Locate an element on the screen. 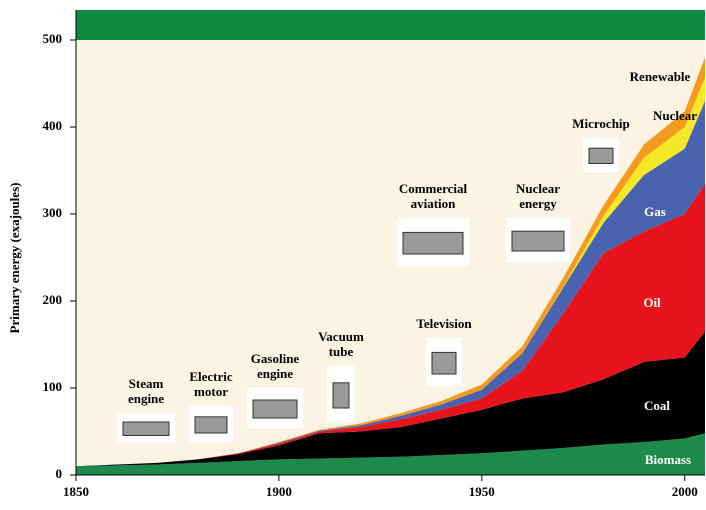 The image size is (706, 510). annotation: motor is located at coordinates (211, 391).